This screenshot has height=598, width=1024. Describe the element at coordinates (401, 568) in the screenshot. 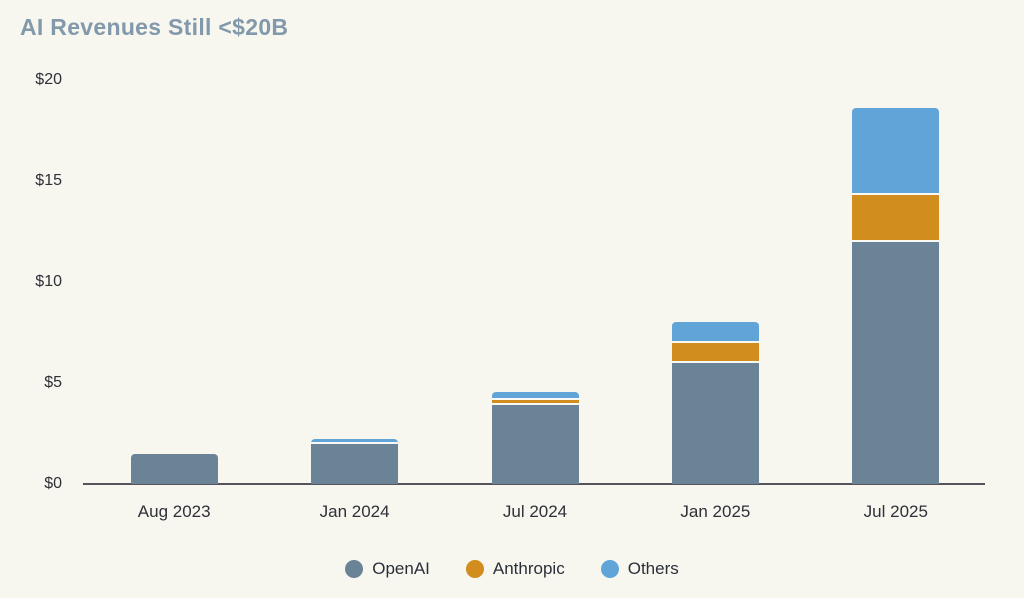

I see `legend-label: OpenAI` at that location.